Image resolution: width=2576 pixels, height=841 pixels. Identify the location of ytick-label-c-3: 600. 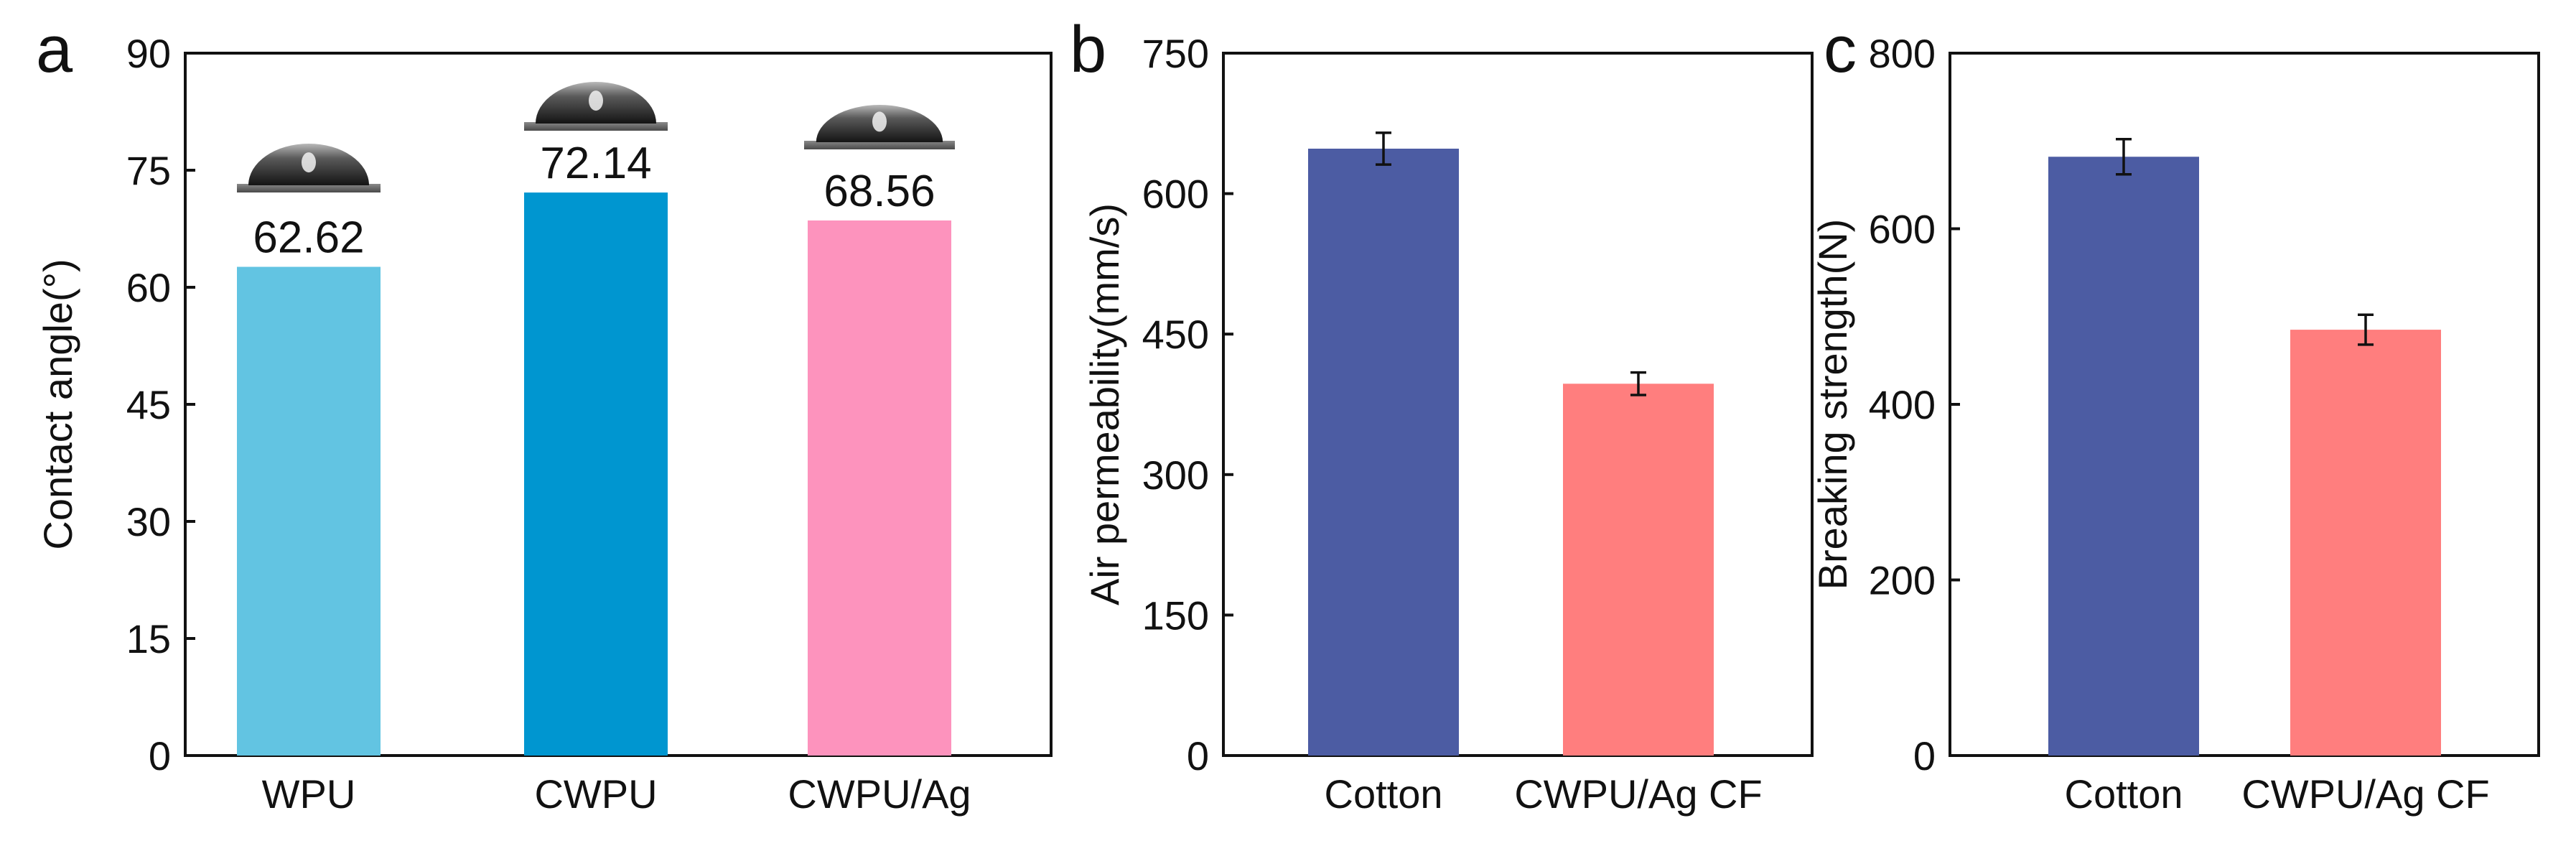
(1902, 230).